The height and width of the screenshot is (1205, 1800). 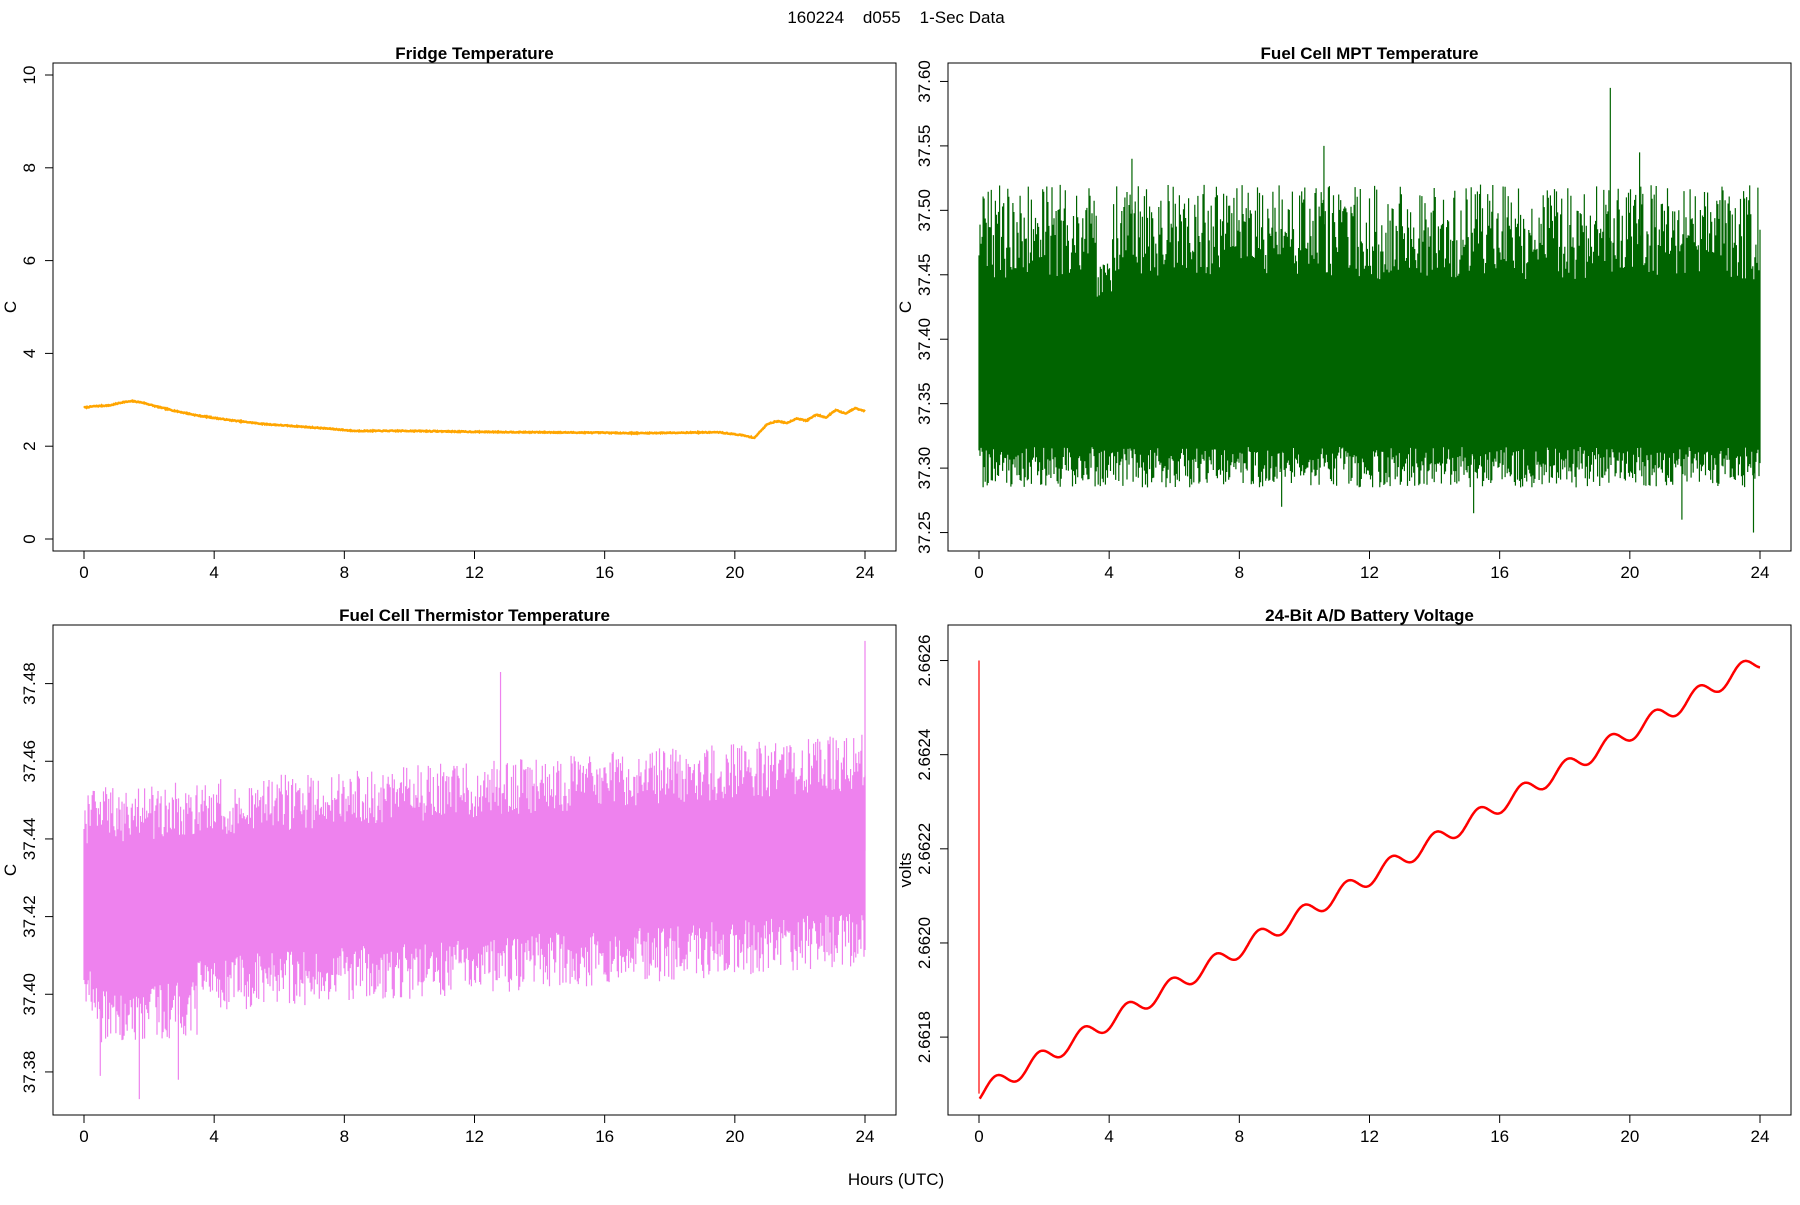 I want to click on data-series, so click(x=474, y=419).